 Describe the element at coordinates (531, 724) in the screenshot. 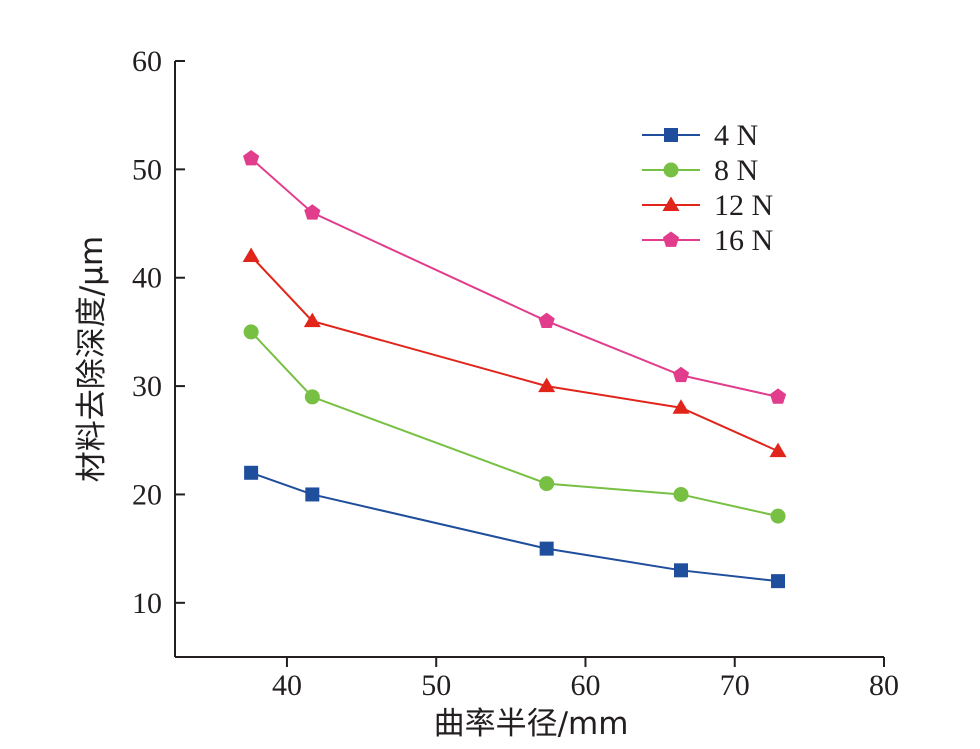

I see `x-axis-title: 曲率半径/mm` at that location.